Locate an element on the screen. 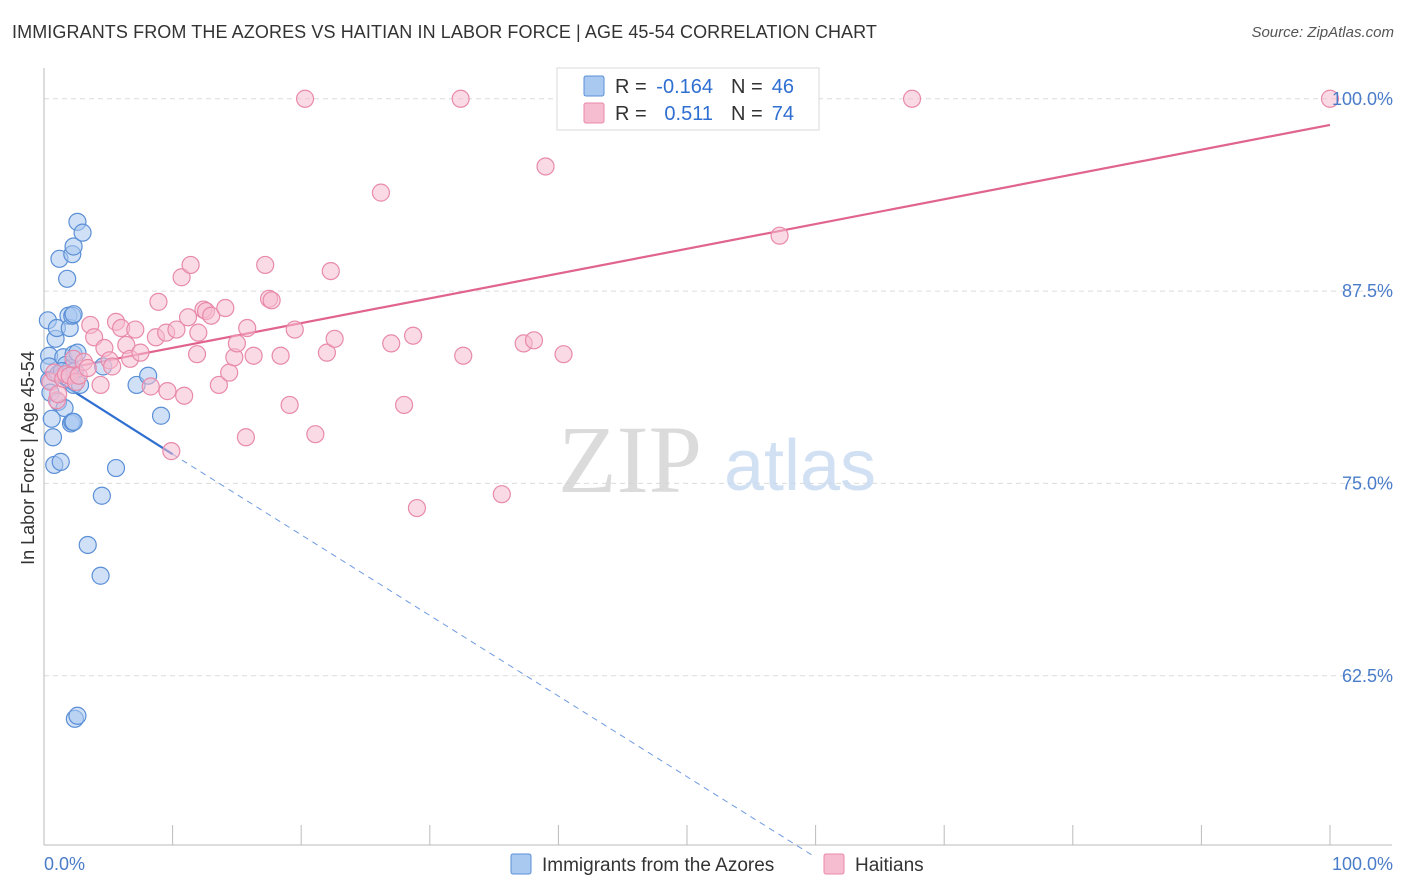 Image resolution: width=1406 pixels, height=892 pixels. chart-source: Source: ZipAtlas.com is located at coordinates (1322, 32).